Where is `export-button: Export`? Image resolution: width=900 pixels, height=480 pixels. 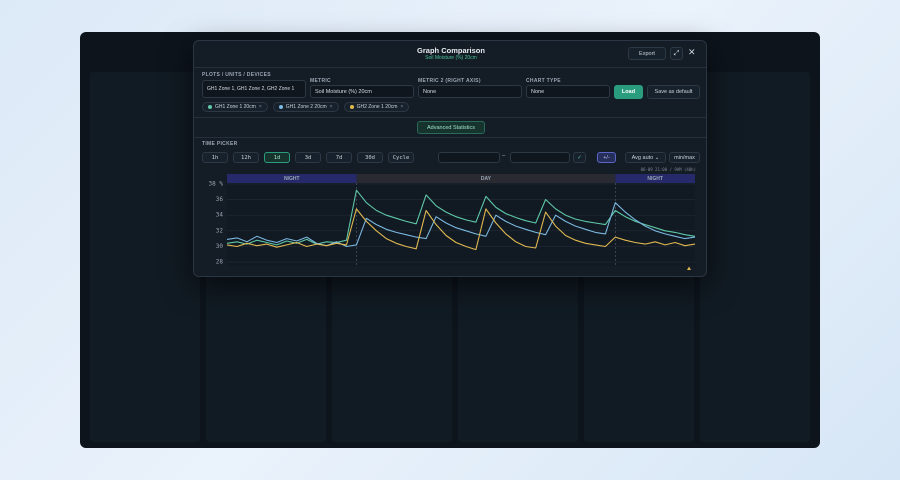
export-button: Export is located at coordinates (647, 53).